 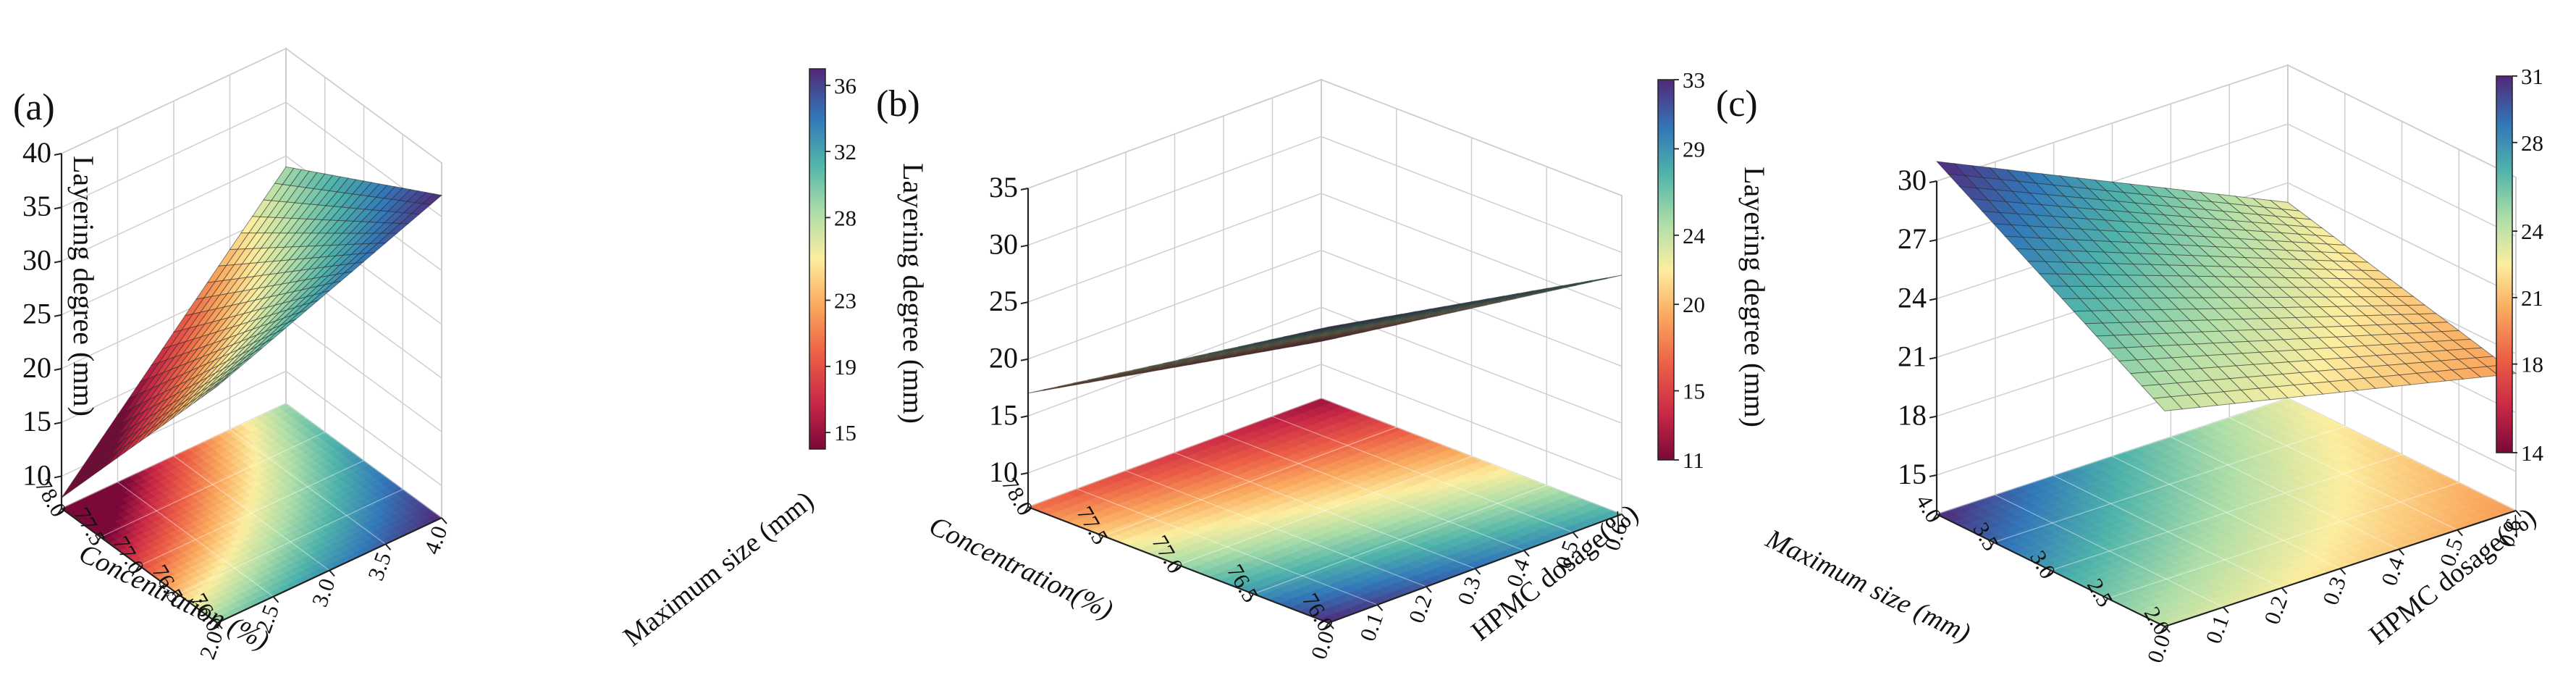 What do you see at coordinates (2158, 648) in the screenshot?
I see `y-tick-label: 0.0` at bounding box center [2158, 648].